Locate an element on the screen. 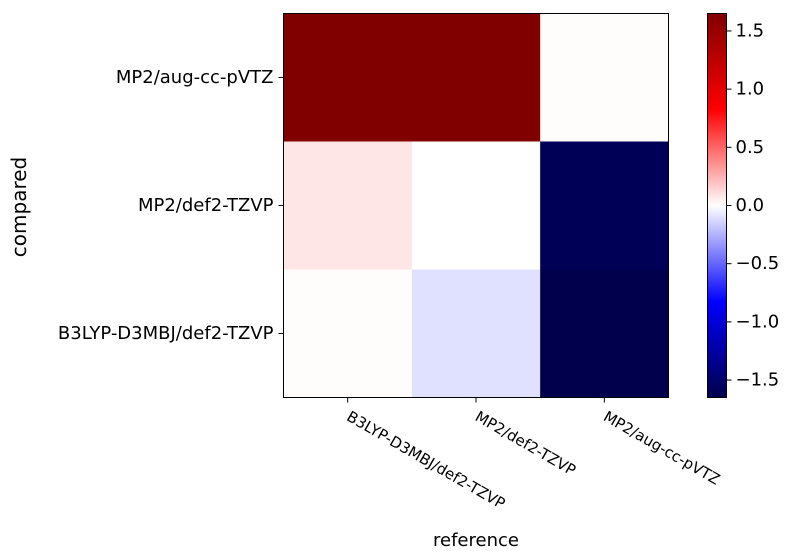  colorbar-tick-label: −1.5 is located at coordinates (758, 380).